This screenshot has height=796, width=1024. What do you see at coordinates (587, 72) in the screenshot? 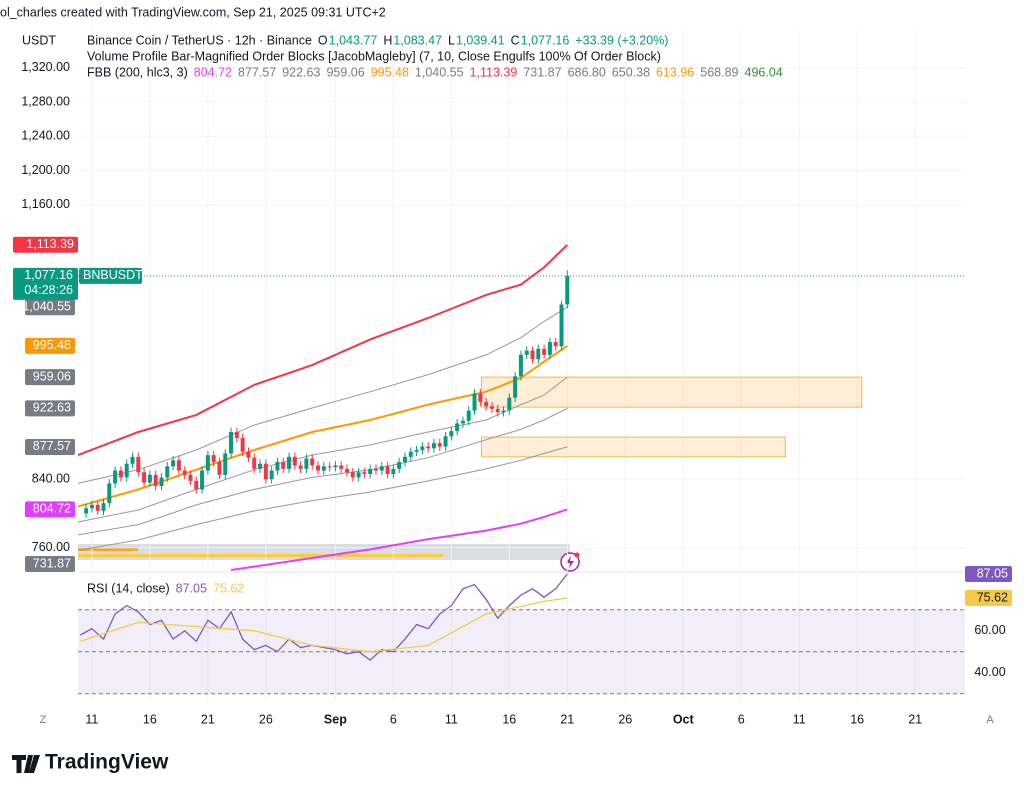
I see `legend-text: 686.80` at bounding box center [587, 72].